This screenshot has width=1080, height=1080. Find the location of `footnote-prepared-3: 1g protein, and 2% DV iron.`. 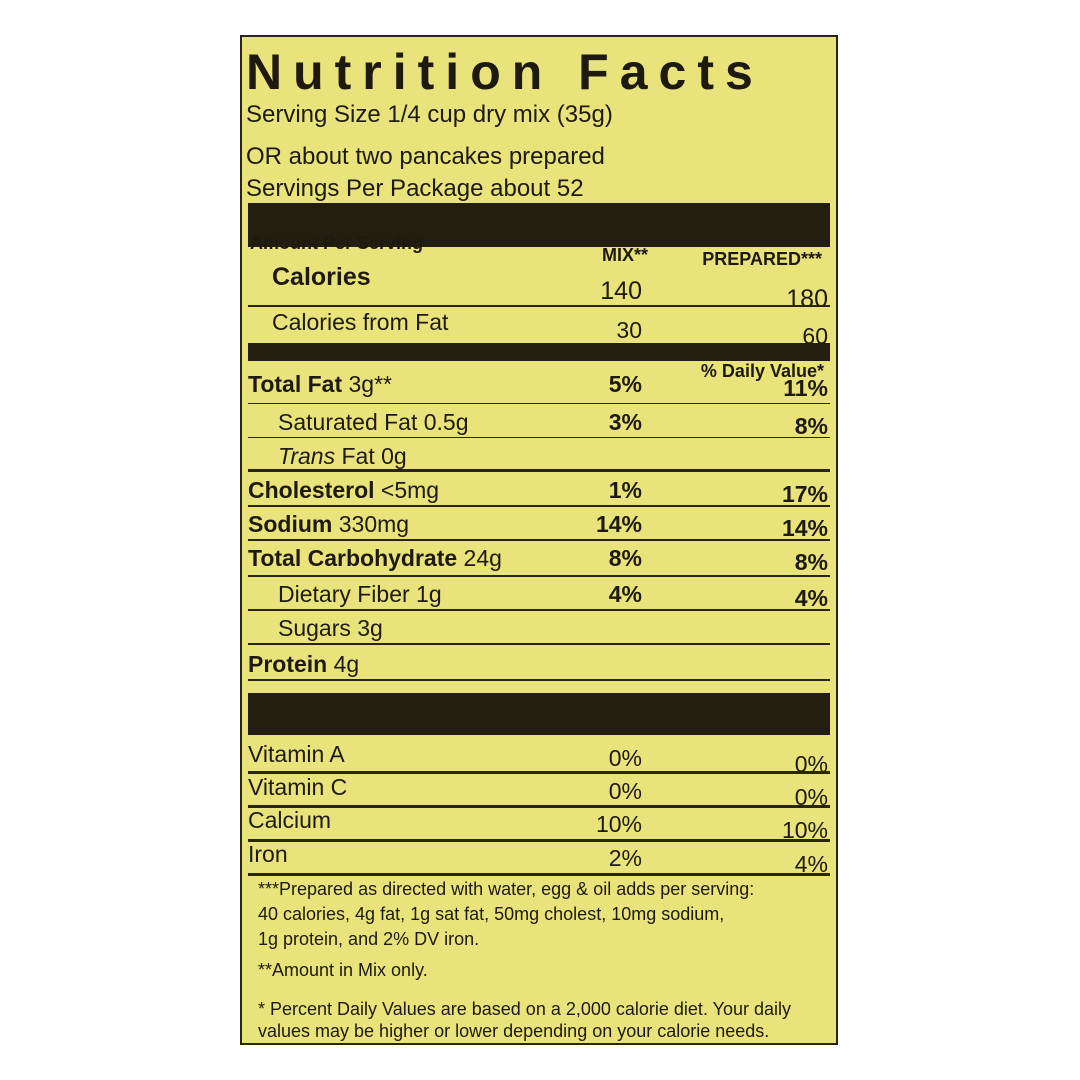

footnote-prepared-3: 1g protein, and 2% DV iron. is located at coordinates (369, 939).